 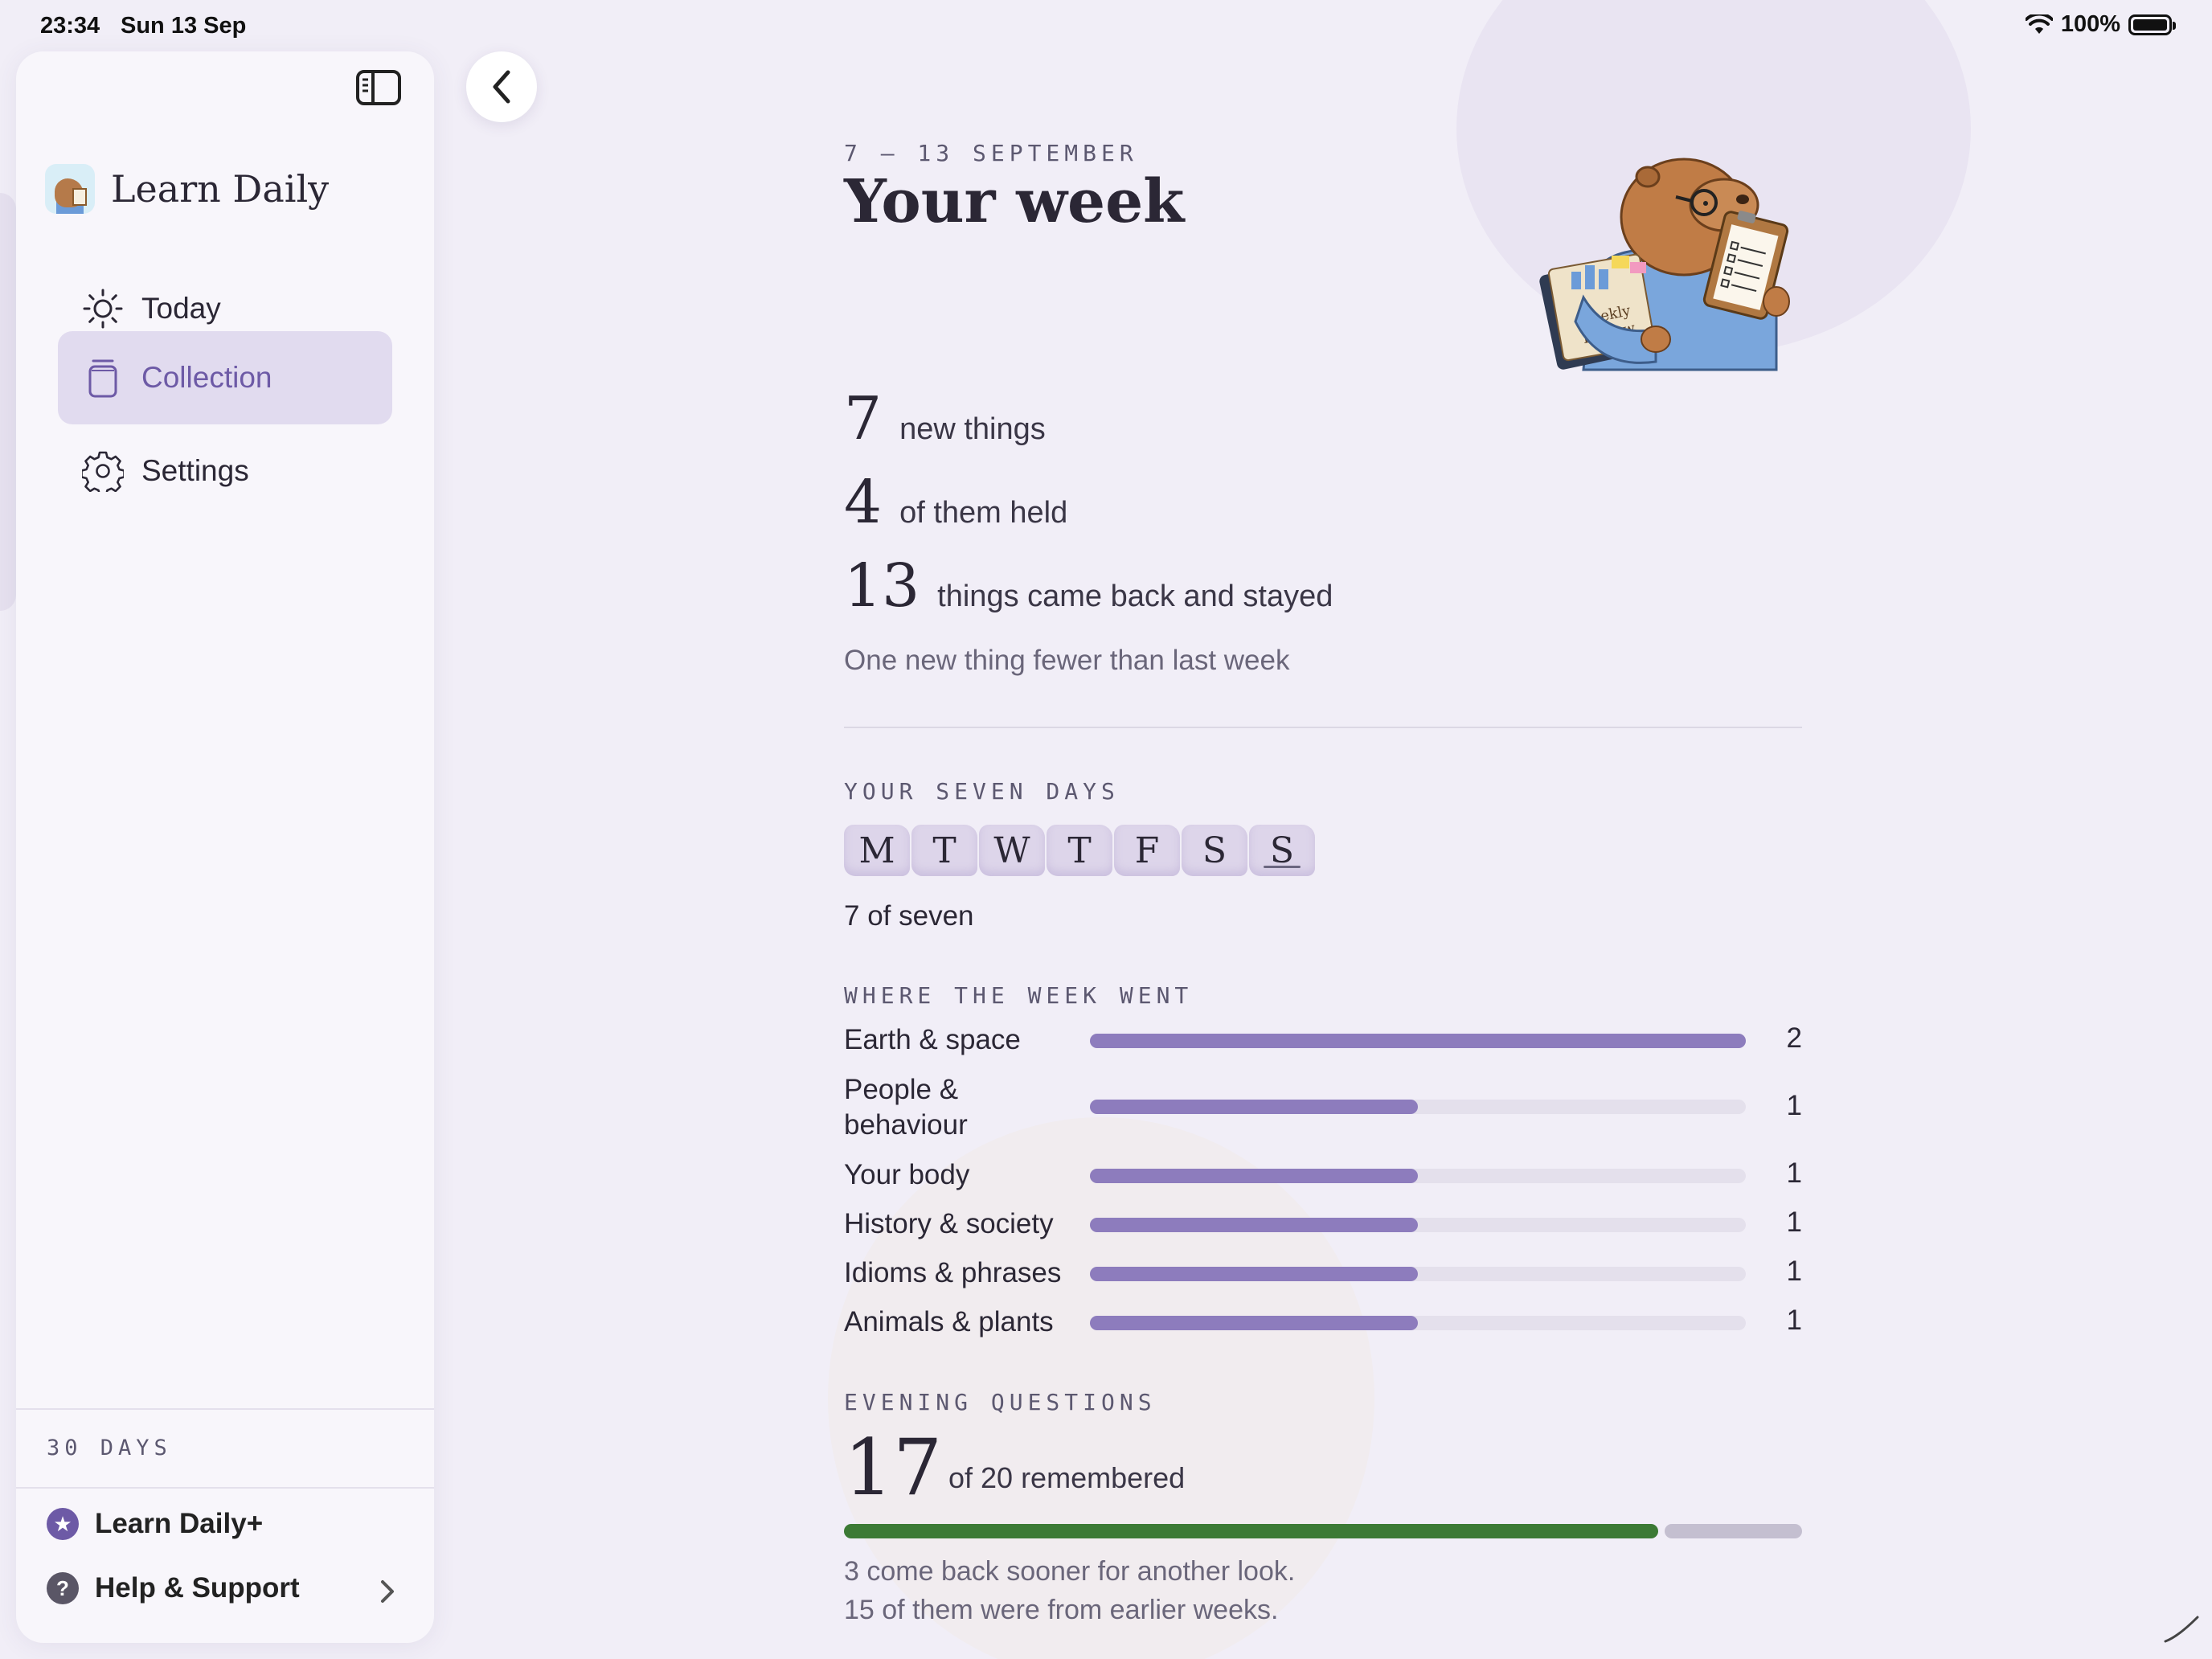 What do you see at coordinates (8, 402) in the screenshot?
I see `background-edge` at bounding box center [8, 402].